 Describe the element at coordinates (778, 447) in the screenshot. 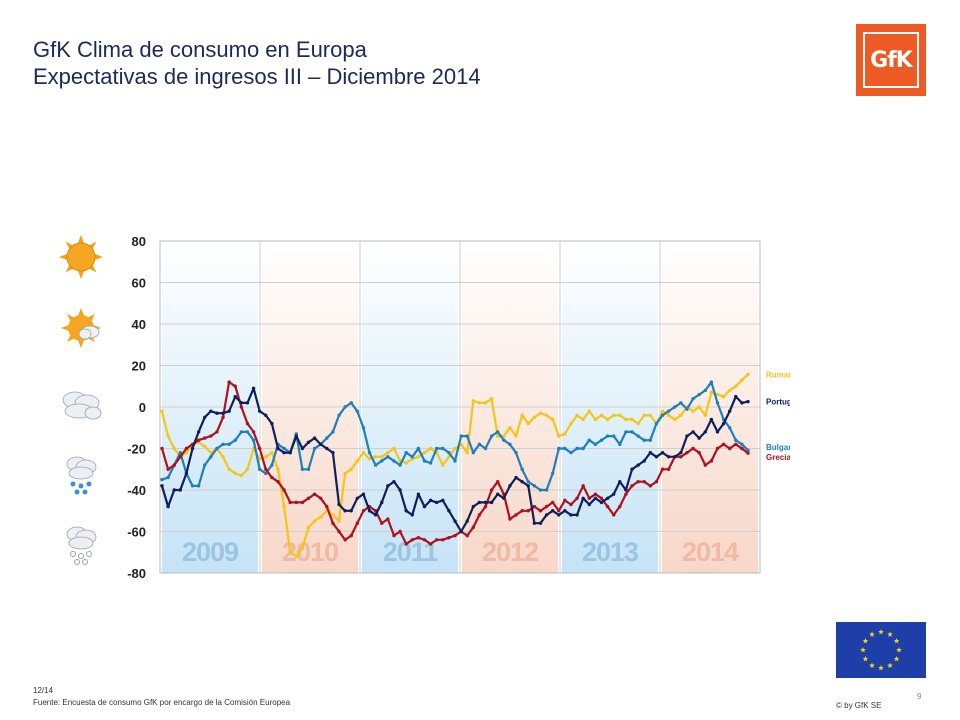

I see `series-label-bulgaria: Bulgaria -20,8` at that location.